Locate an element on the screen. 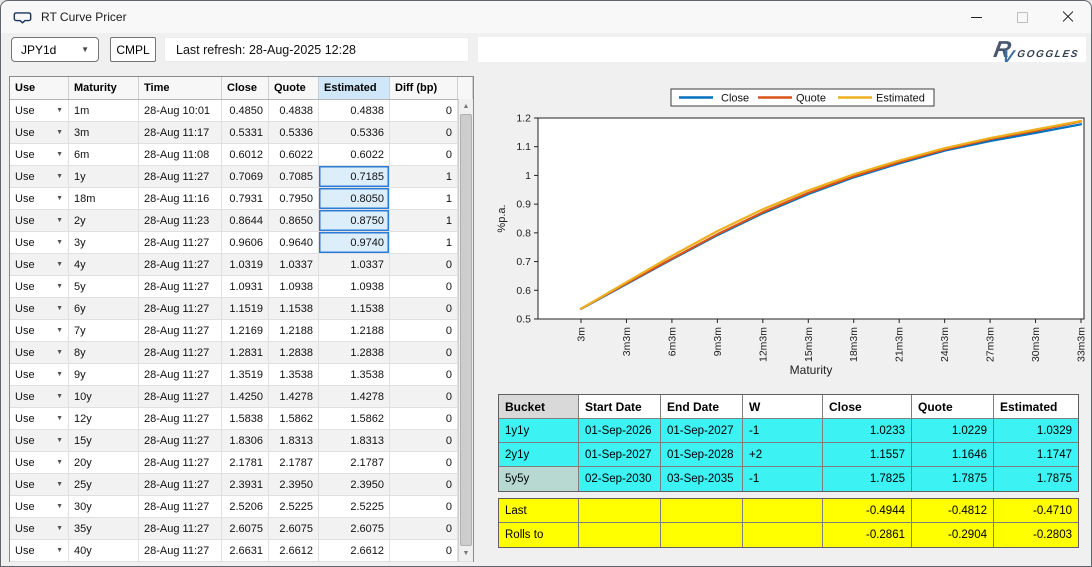 The height and width of the screenshot is (567, 1092). cell-estimated: 1.3538 is located at coordinates (354, 374).